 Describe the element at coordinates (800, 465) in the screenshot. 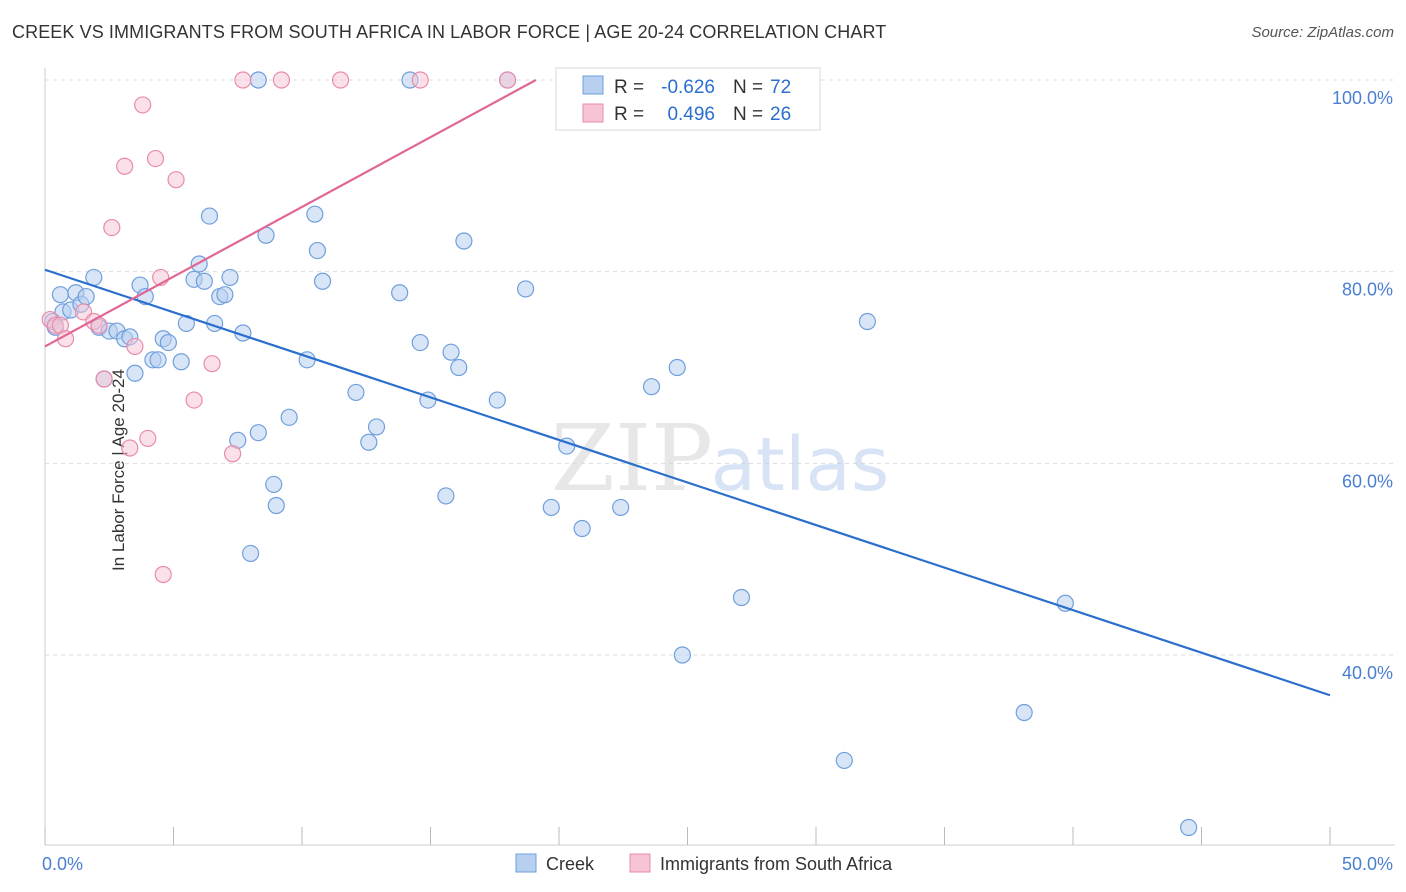

I see `watermark-atlas: atlas` at that location.